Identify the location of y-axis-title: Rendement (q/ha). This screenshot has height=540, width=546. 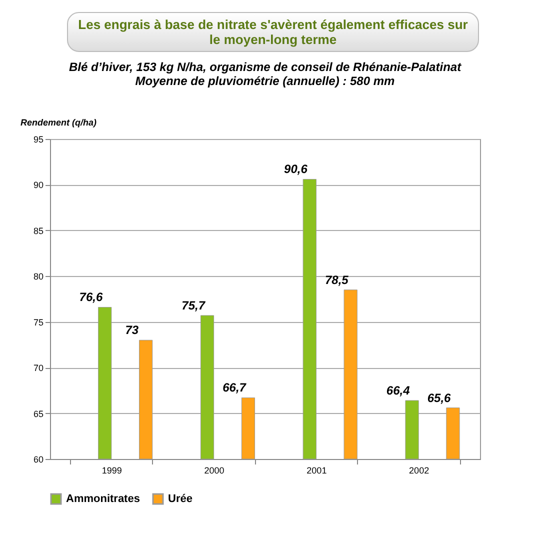
(58, 123).